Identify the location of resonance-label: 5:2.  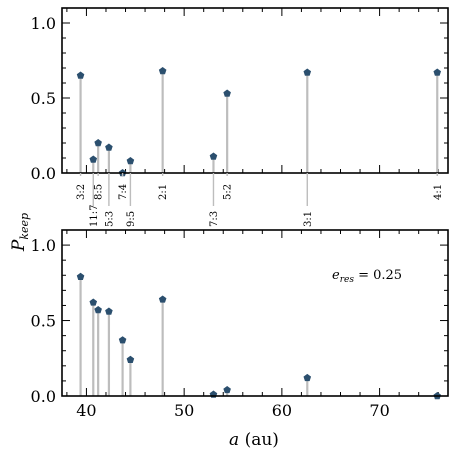
(228, 192).